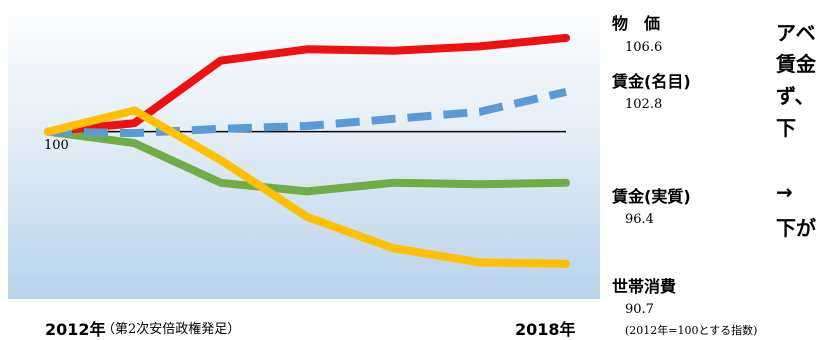  Describe the element at coordinates (795, 96) in the screenshot. I see `side-text-line-3: ず、` at that location.